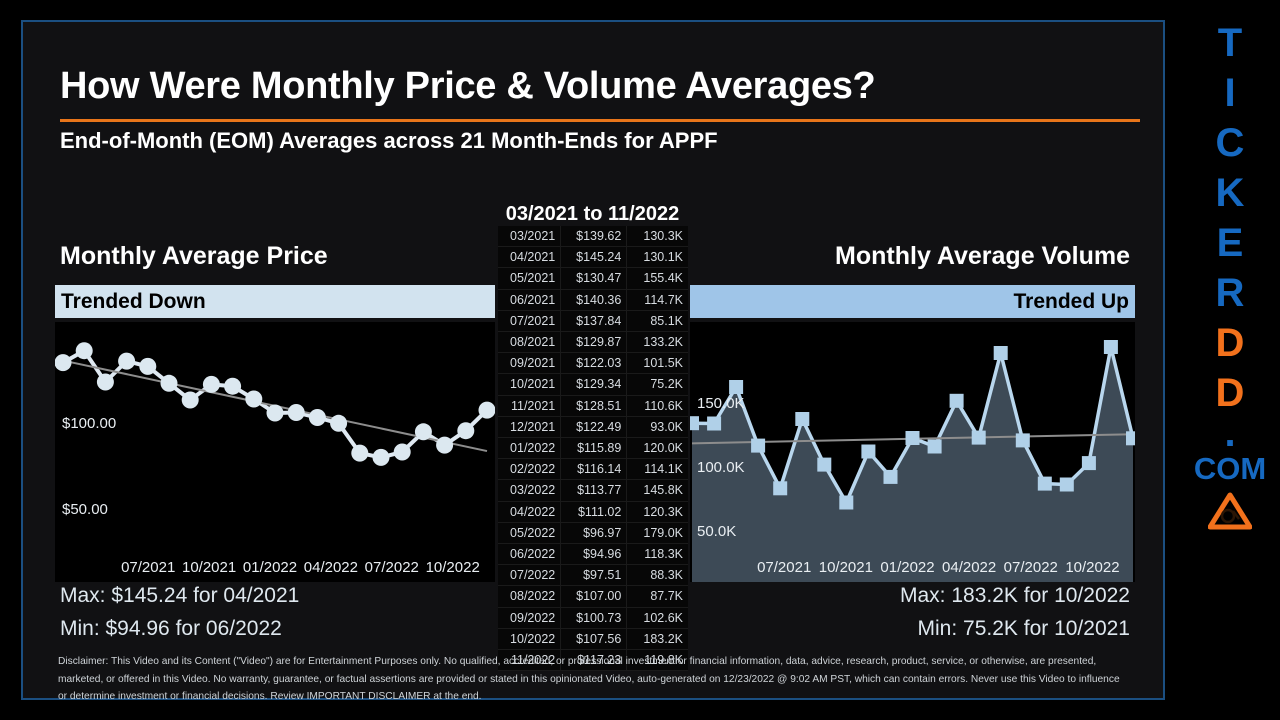 Image resolution: width=1280 pixels, height=720 pixels. Describe the element at coordinates (594, 427) in the screenshot. I see `table-cell-price: $122.49` at that location.